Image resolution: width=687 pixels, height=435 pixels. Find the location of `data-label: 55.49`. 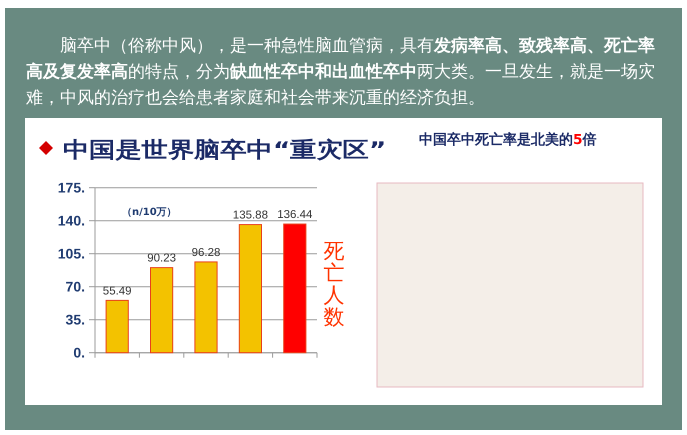

data-label: 55.49 is located at coordinates (117, 291).